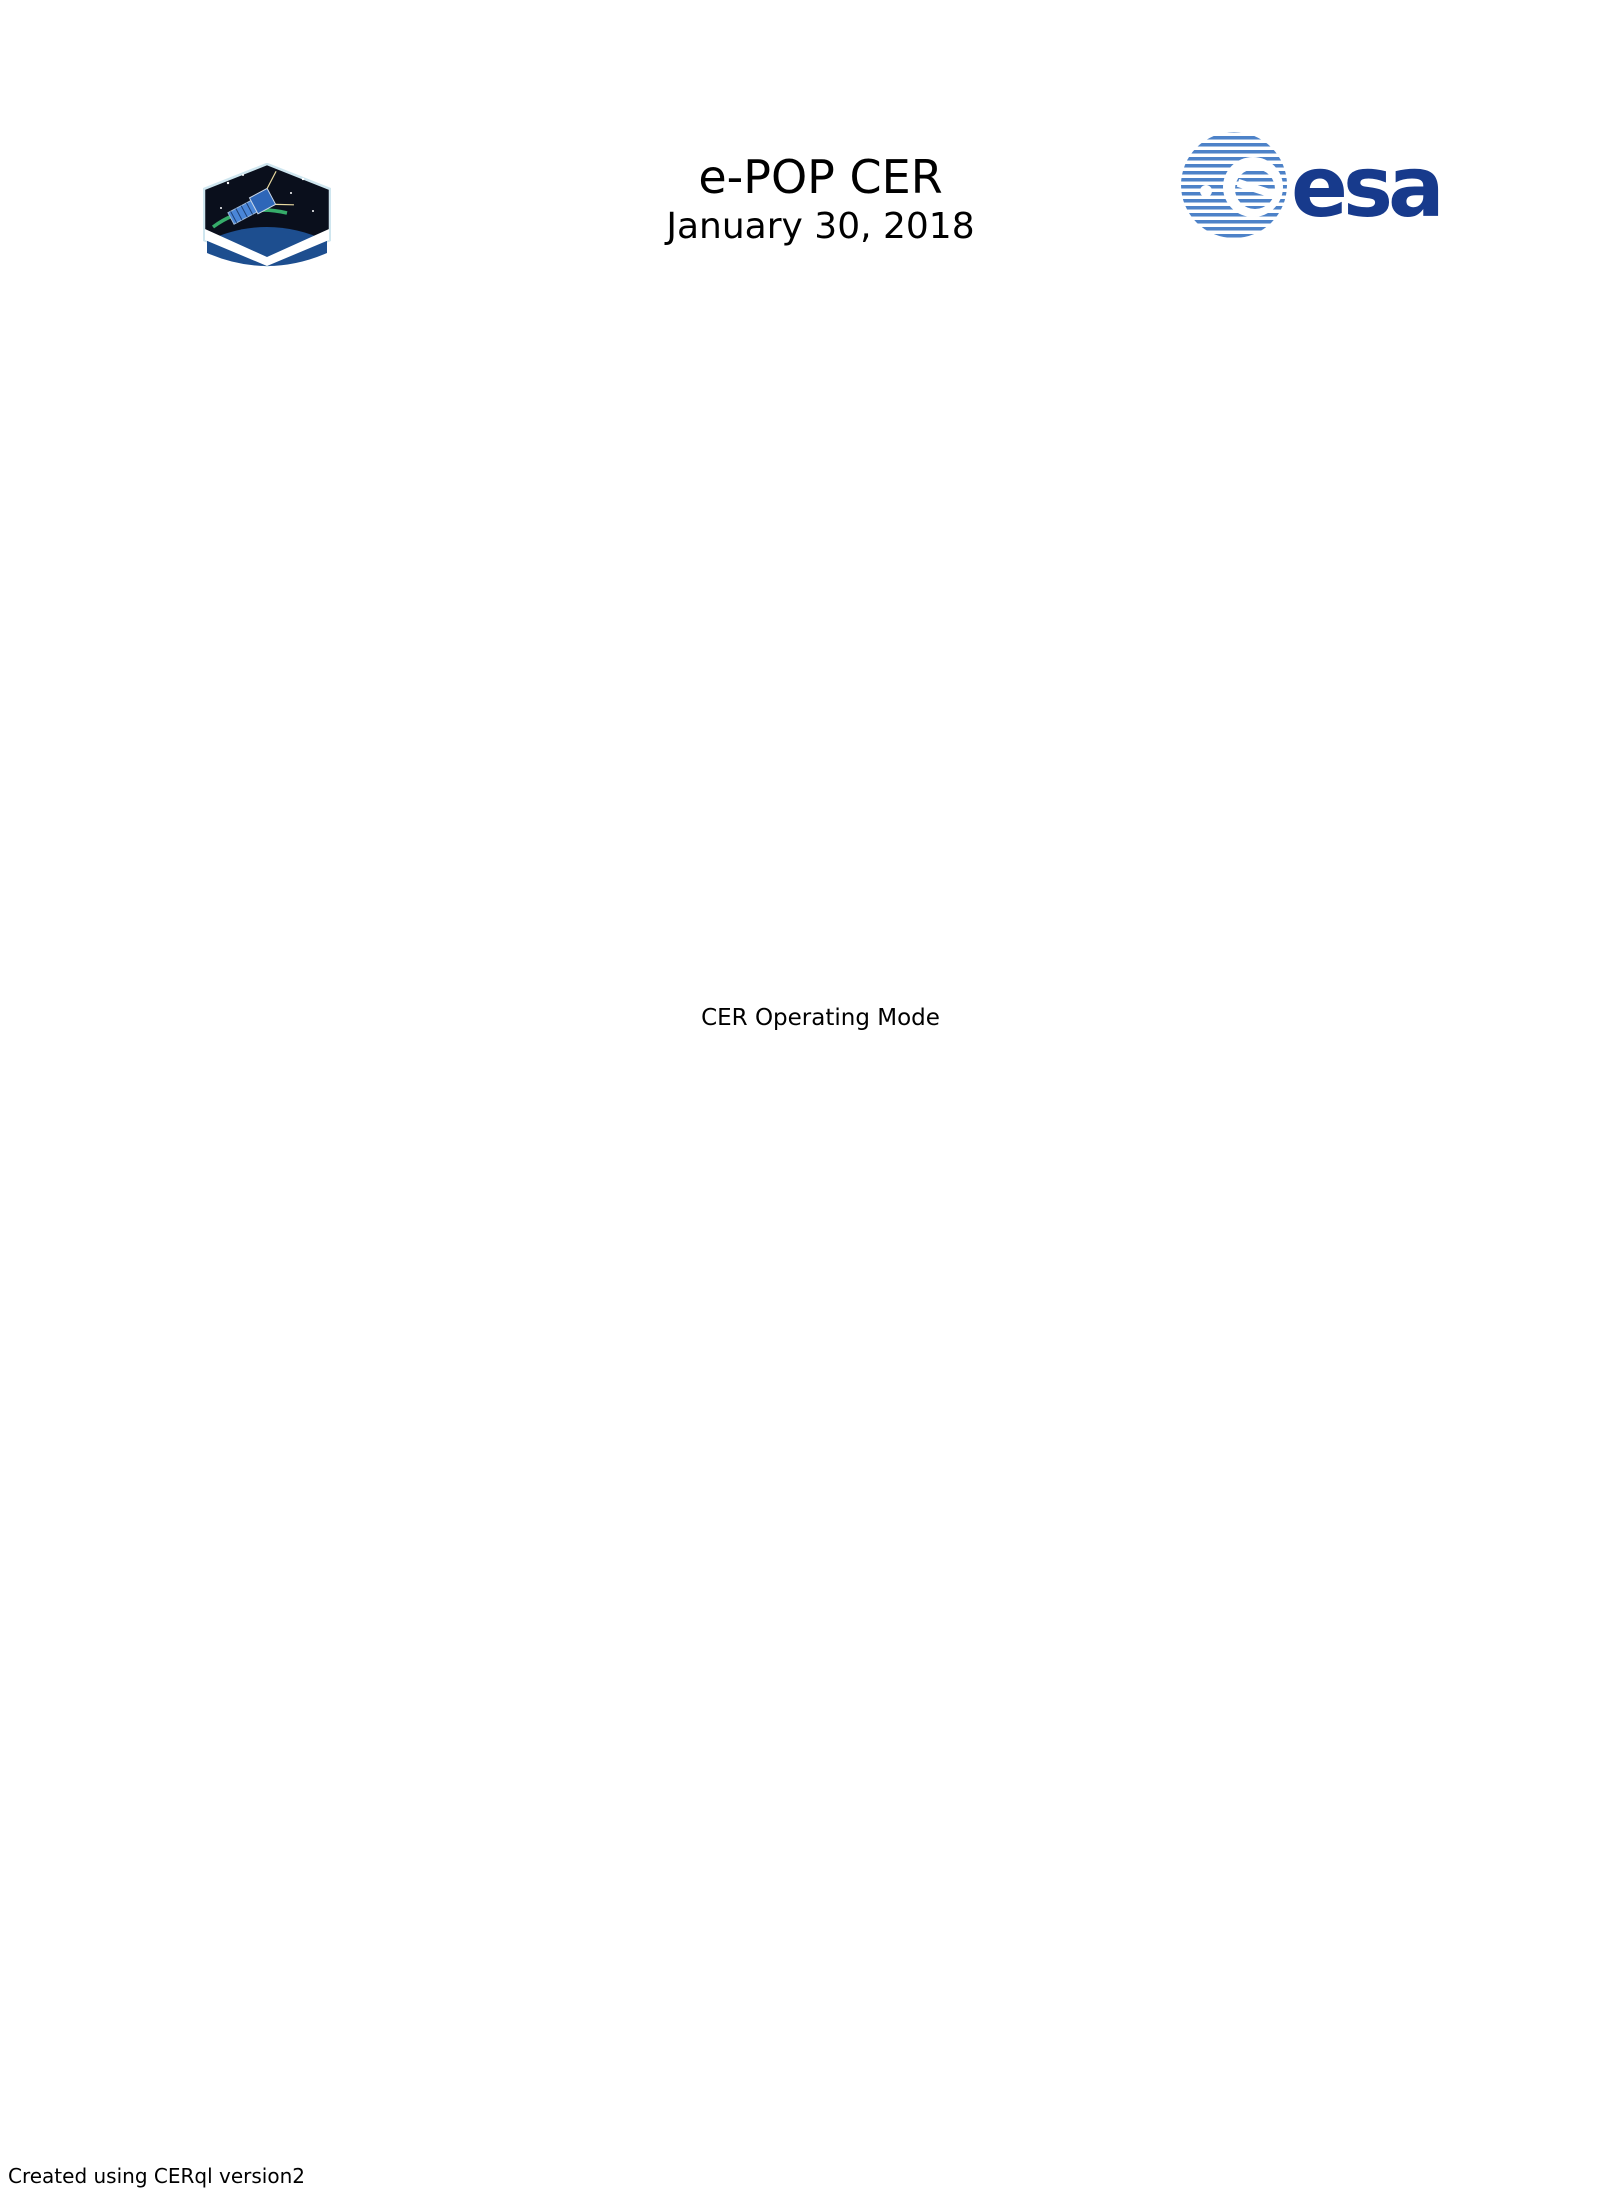 This screenshot has height=2200, width=1600. What do you see at coordinates (820, 1018) in the screenshot?
I see `legend-title: CER Operating Mode` at bounding box center [820, 1018].